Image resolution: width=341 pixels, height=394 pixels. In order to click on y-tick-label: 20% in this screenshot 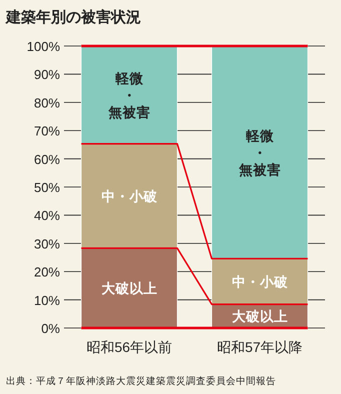, I will do `click(47, 272)`.